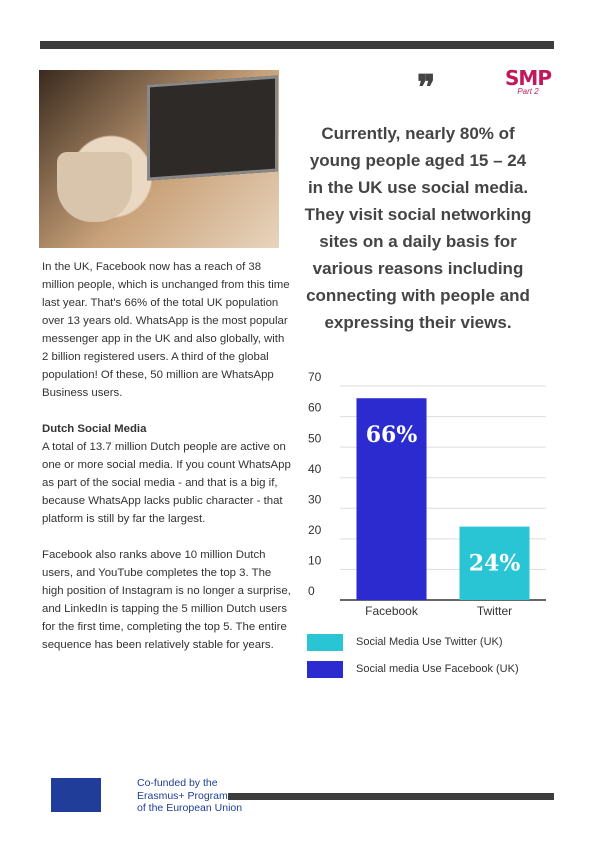 This screenshot has width=595, height=842. I want to click on bottom-bar, so click(391, 796).